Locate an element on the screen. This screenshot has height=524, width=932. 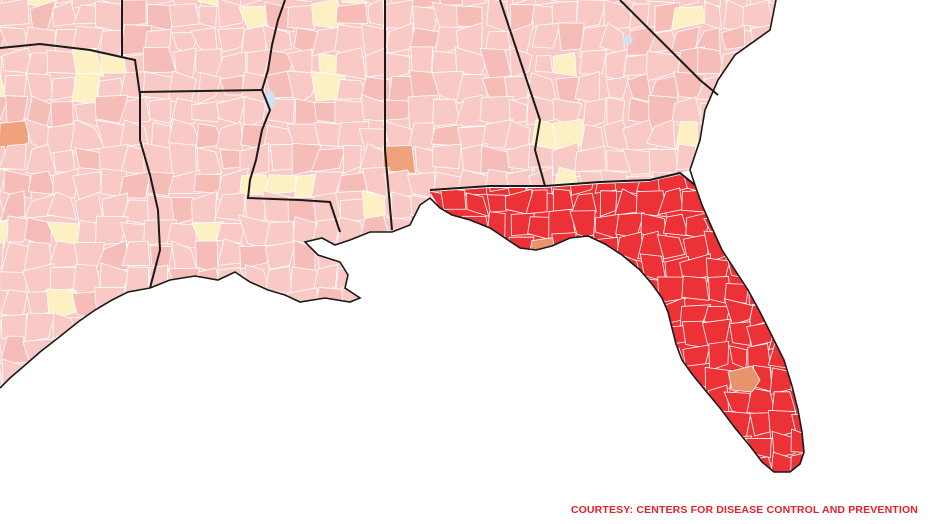
border-ms-al is located at coordinates (388, 115).